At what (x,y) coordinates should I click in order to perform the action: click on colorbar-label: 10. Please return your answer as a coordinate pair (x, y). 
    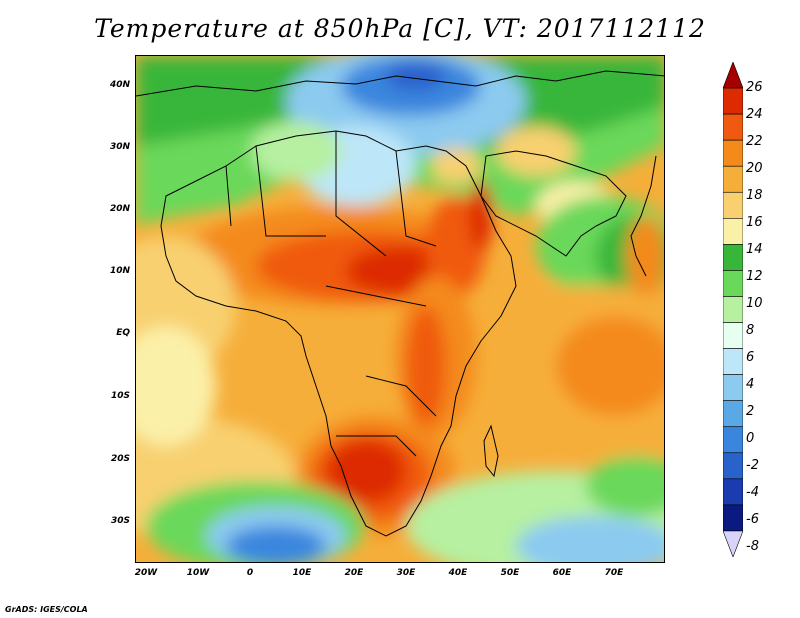
    Looking at the image, I should click on (754, 303).